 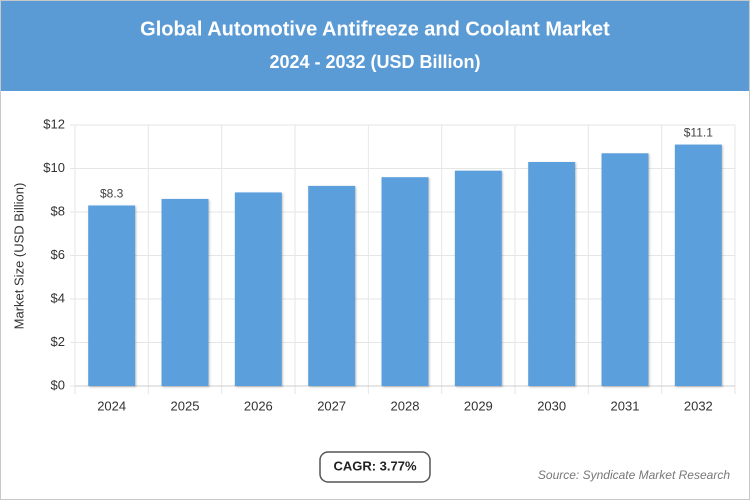 I want to click on y-axis-title: Market Size (USD Billion), so click(x=18, y=256).